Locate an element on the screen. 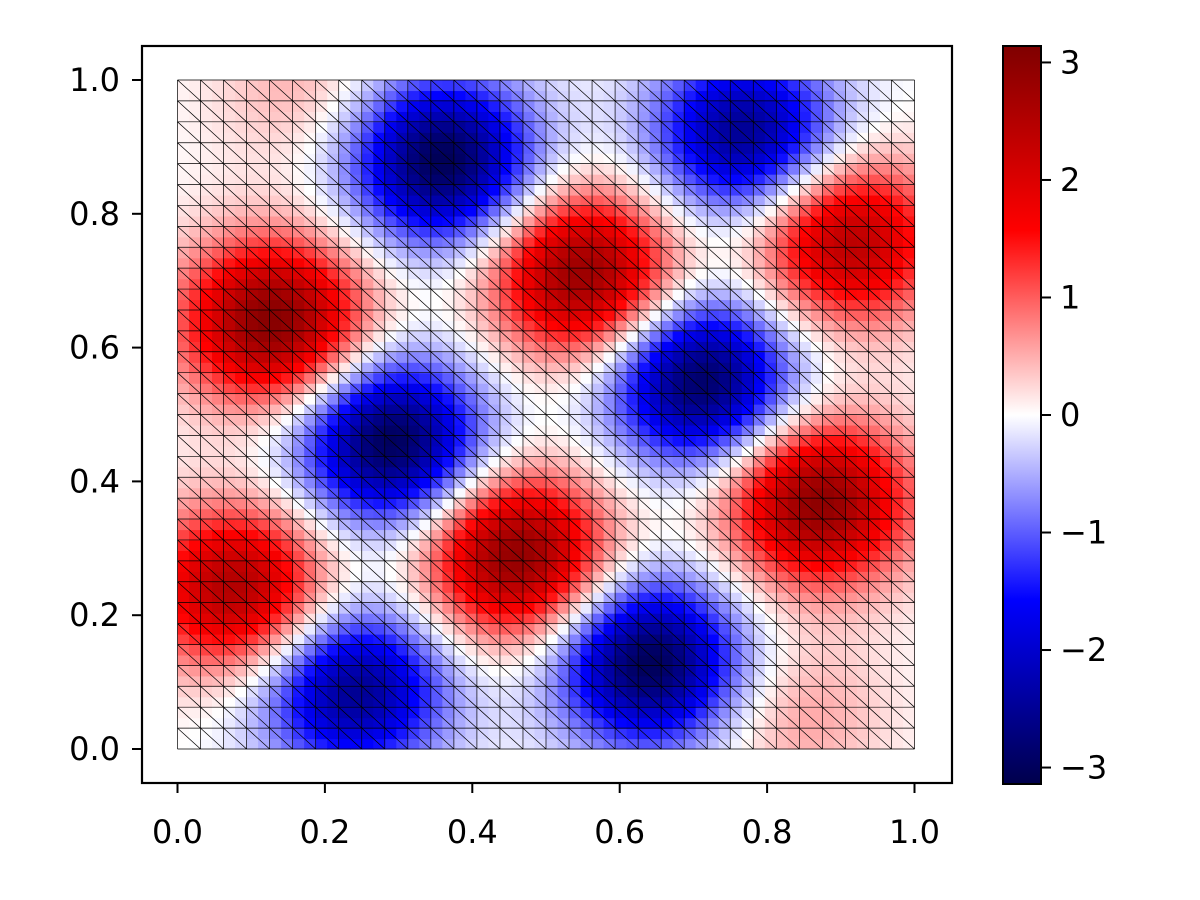 This screenshot has height=900, width=1200. x-tick-label: 0.6 is located at coordinates (619, 832).